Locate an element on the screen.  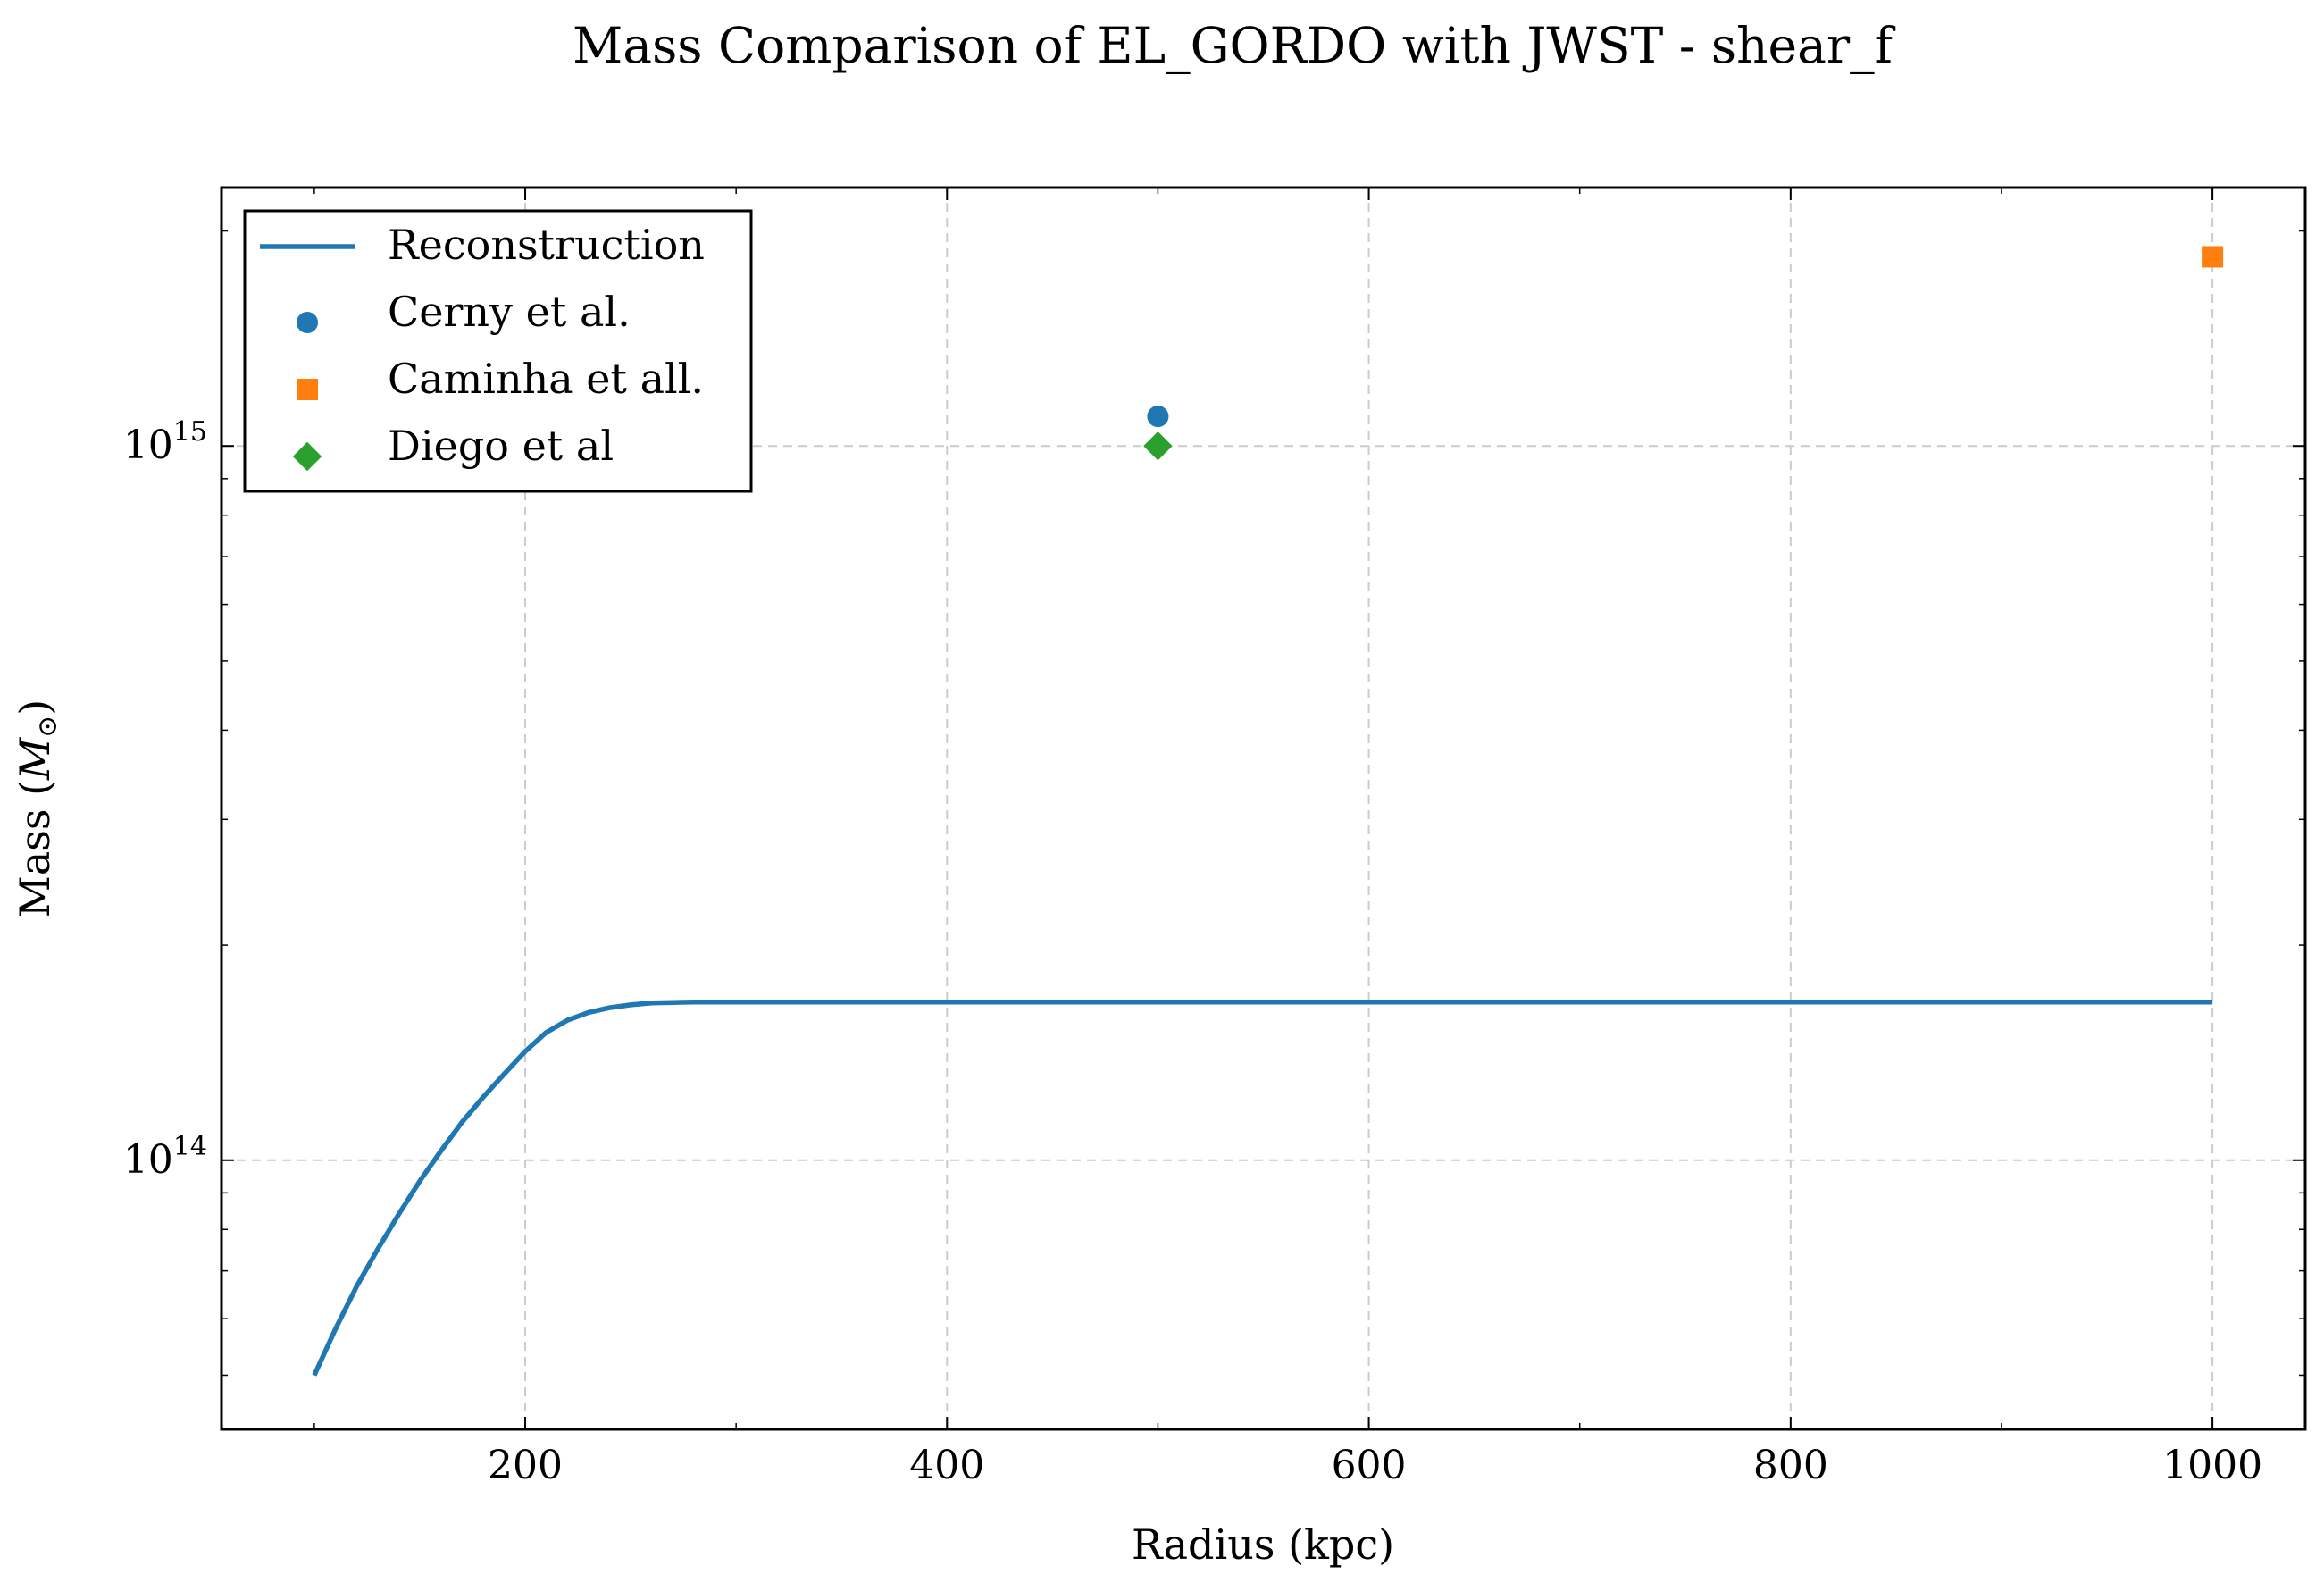
x-tick-label: 400 is located at coordinates (946, 1465).